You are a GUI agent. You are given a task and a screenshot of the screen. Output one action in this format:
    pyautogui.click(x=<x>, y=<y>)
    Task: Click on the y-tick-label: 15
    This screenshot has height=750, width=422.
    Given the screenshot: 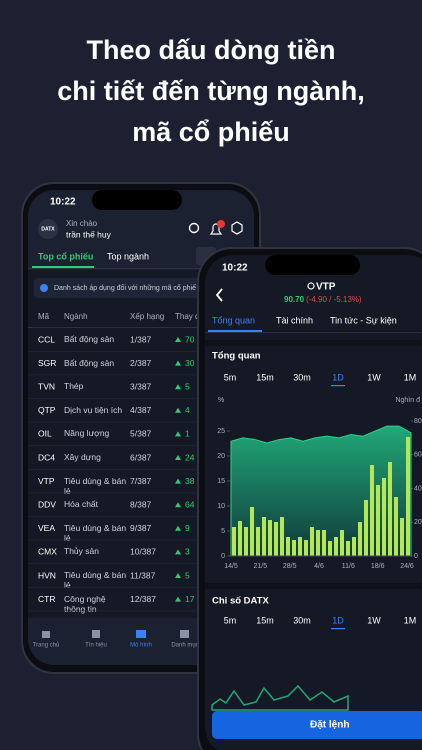 What is the action you would take?
    pyautogui.click(x=221, y=481)
    